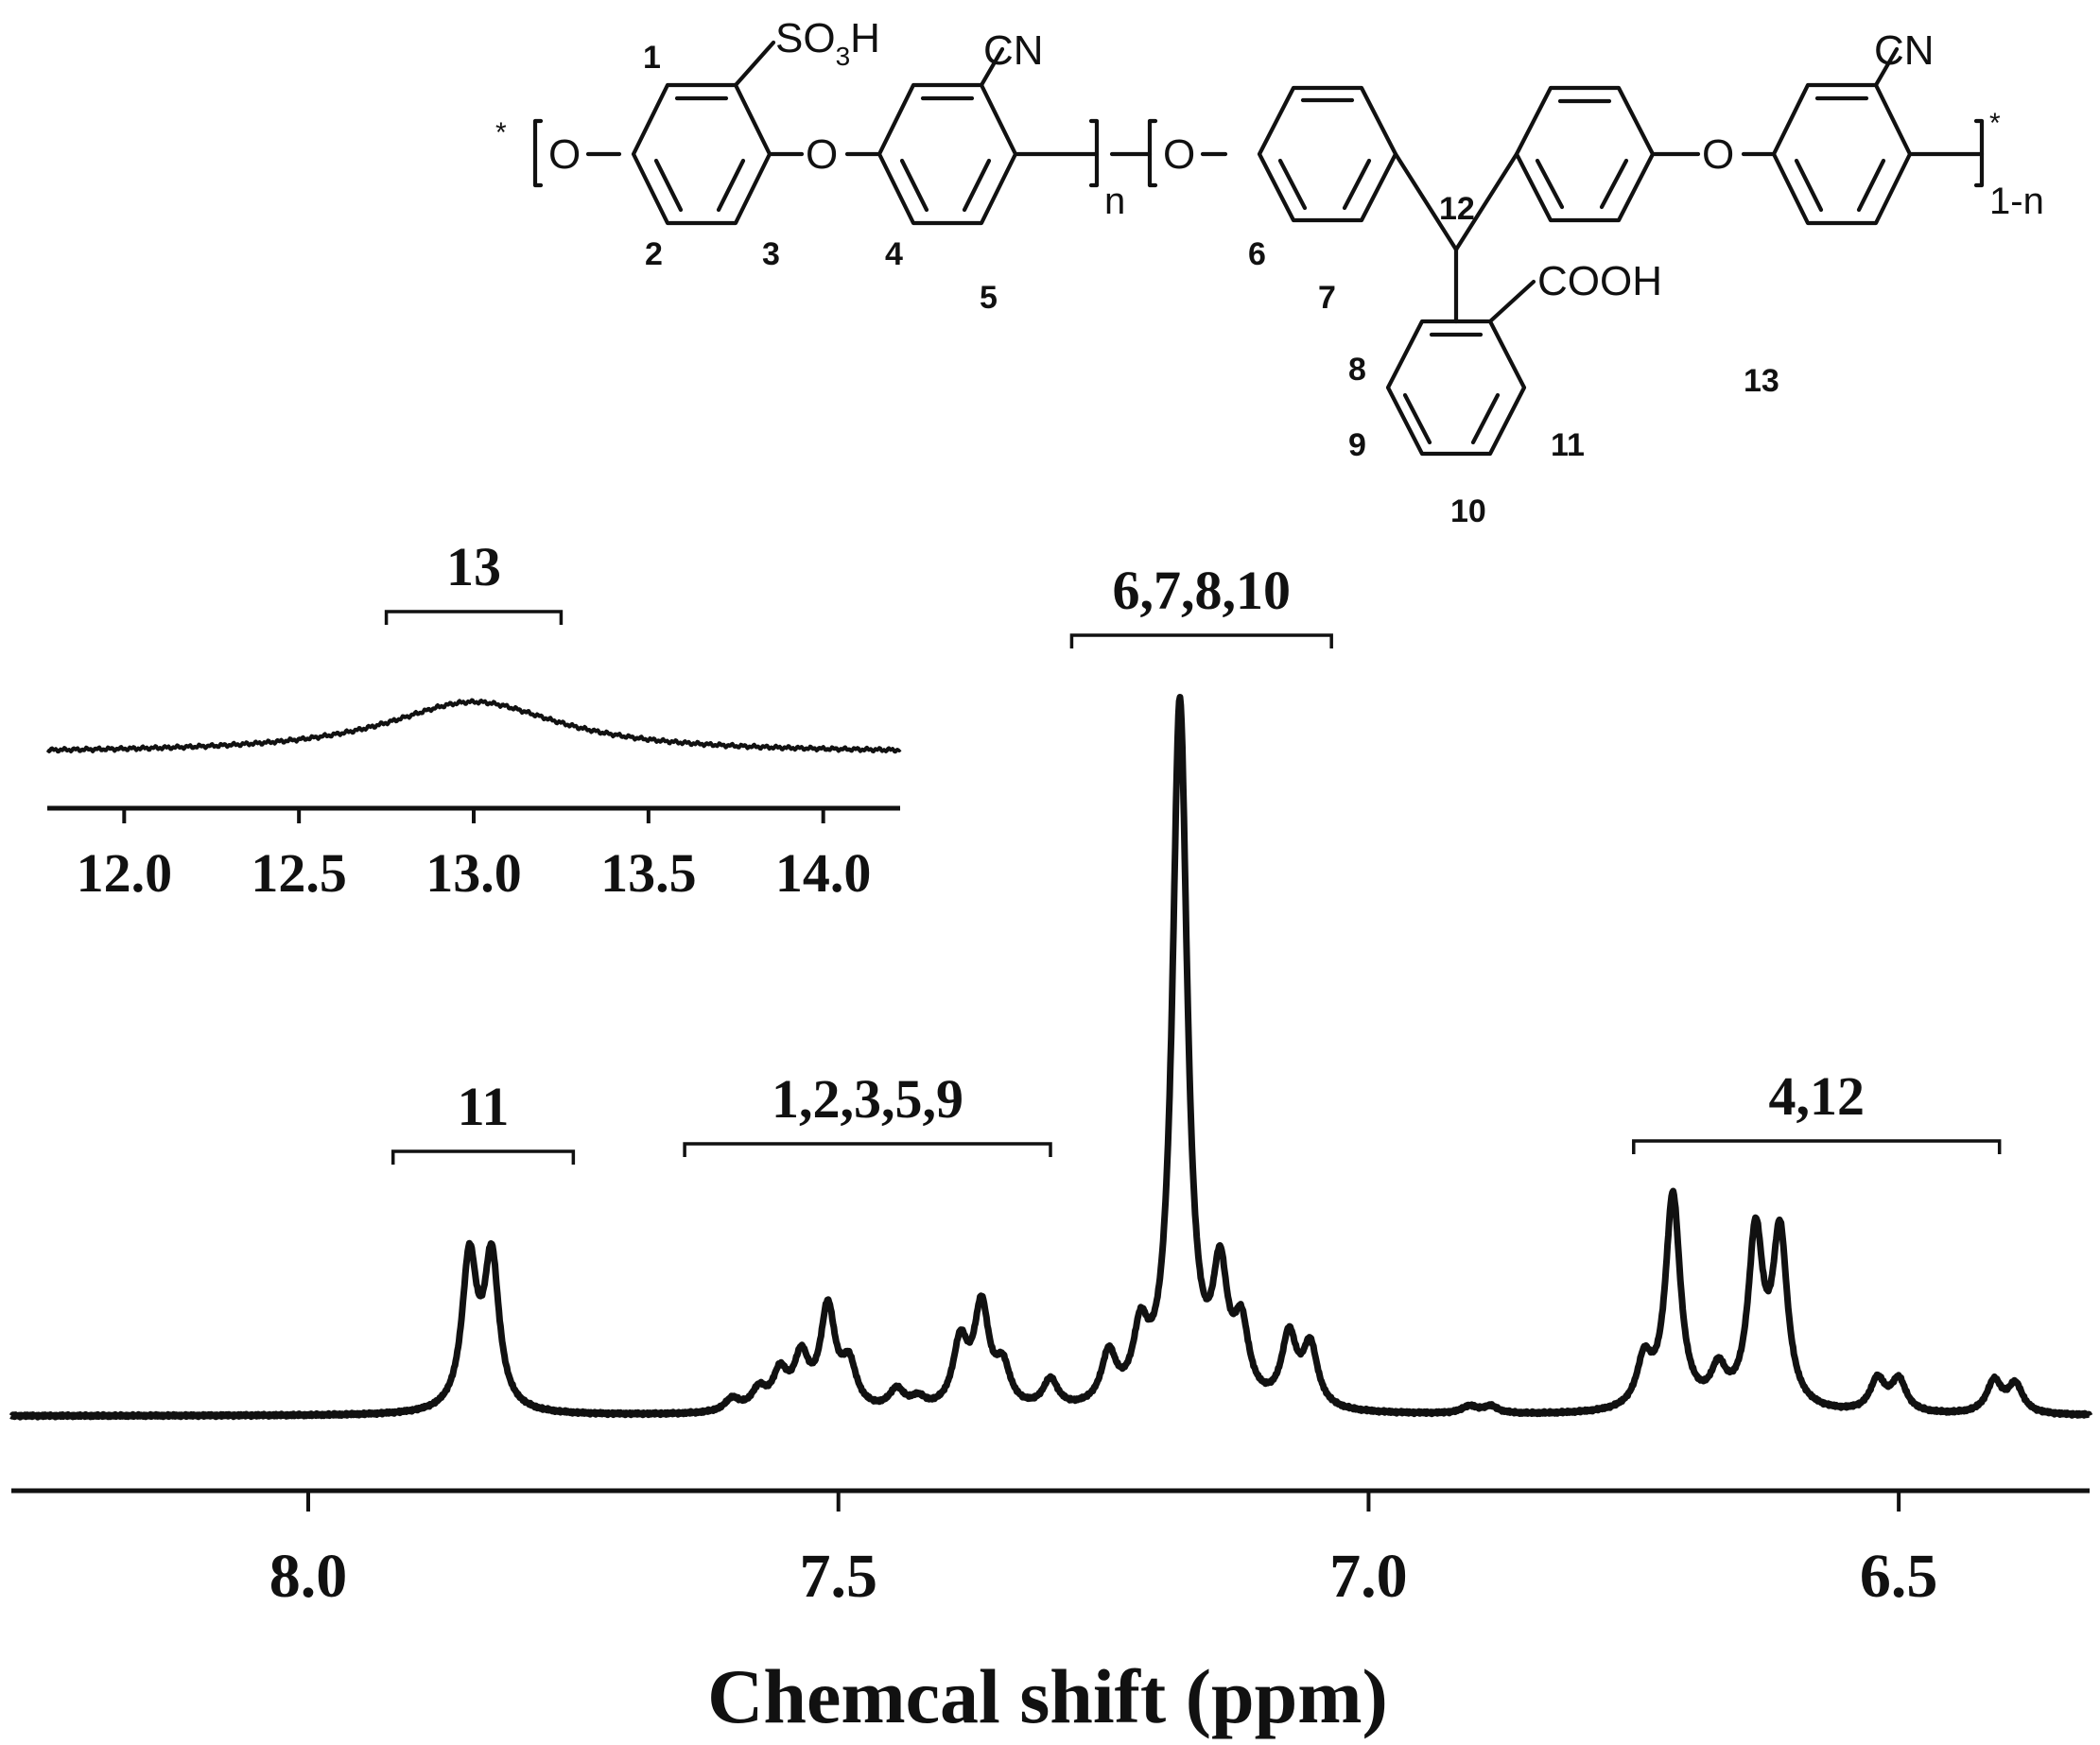  I want to click on x-tick-label: 6.5, so click(1899, 1576).